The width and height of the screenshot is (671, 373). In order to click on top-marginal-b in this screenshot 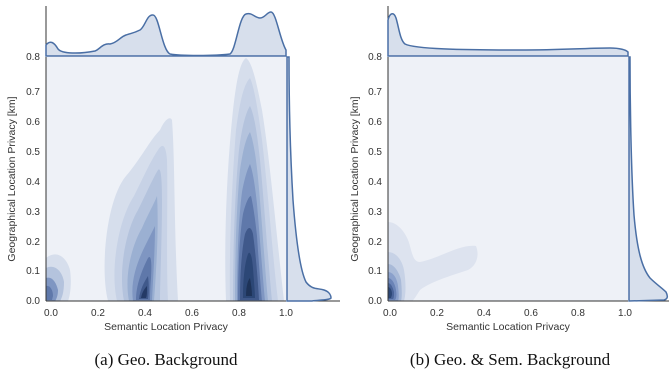, I will do `click(508, 31)`.